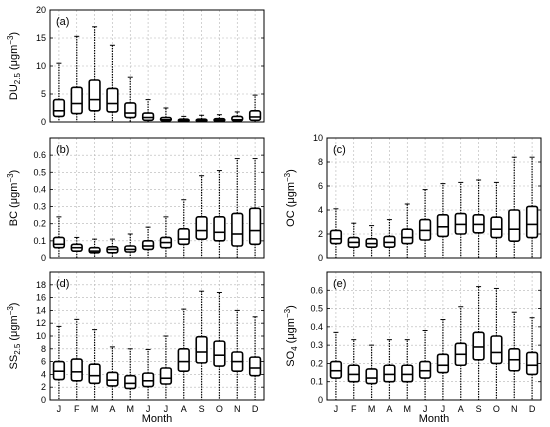 The image size is (550, 427). Describe the element at coordinates (135, 66) in the screenshot. I see `panel-a: 0 5 10 15 20 (a) DU2.5 (μgm−3)` at that location.